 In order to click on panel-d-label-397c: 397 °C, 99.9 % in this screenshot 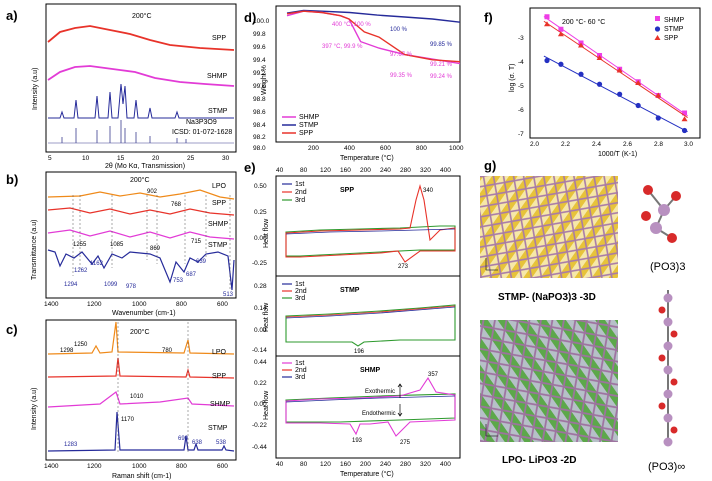, I will do `click(342, 47)`.